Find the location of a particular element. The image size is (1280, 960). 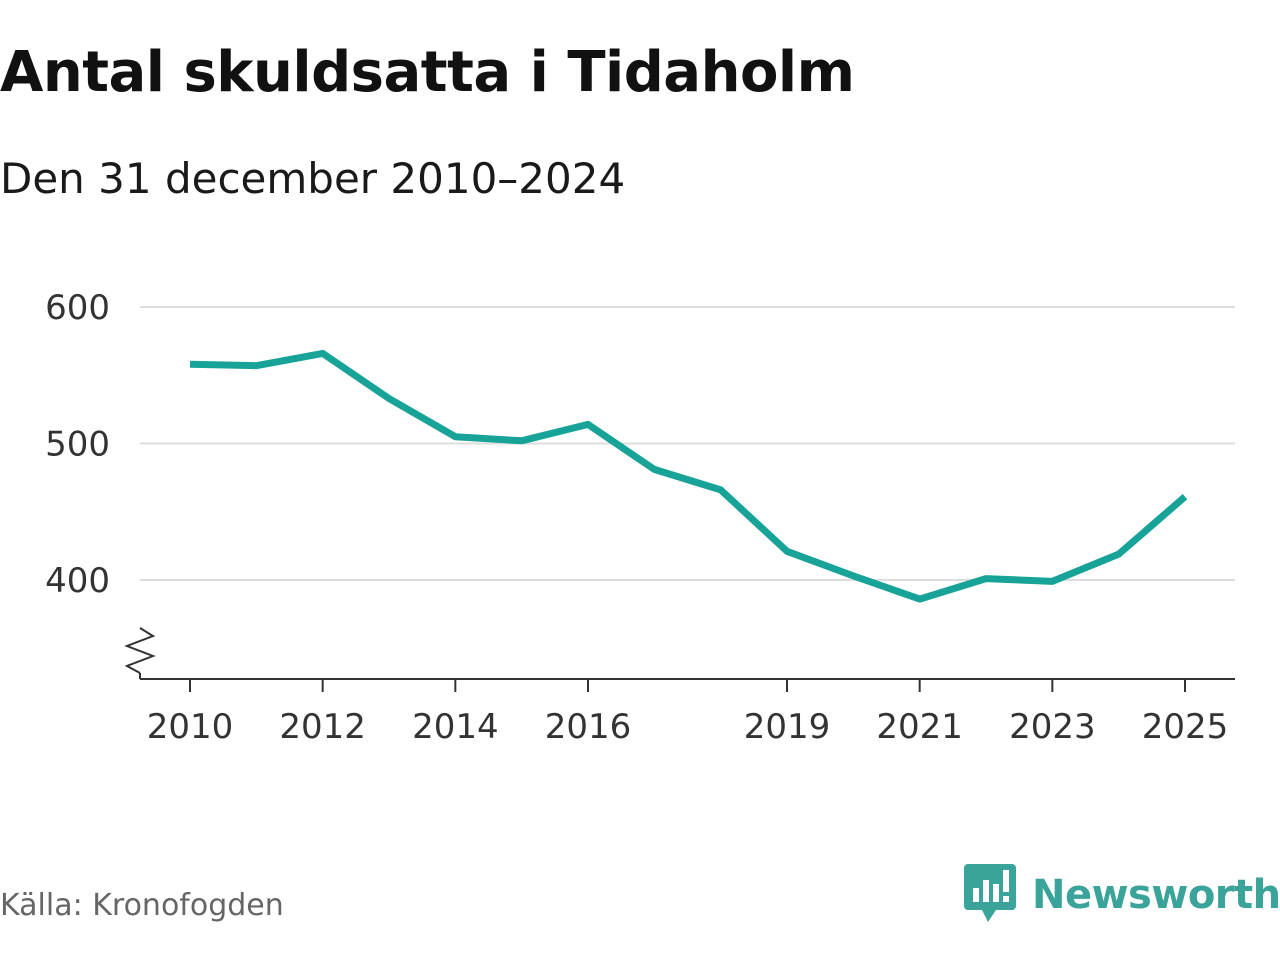

source-note: Källa: Kronofogden is located at coordinates (142, 905).